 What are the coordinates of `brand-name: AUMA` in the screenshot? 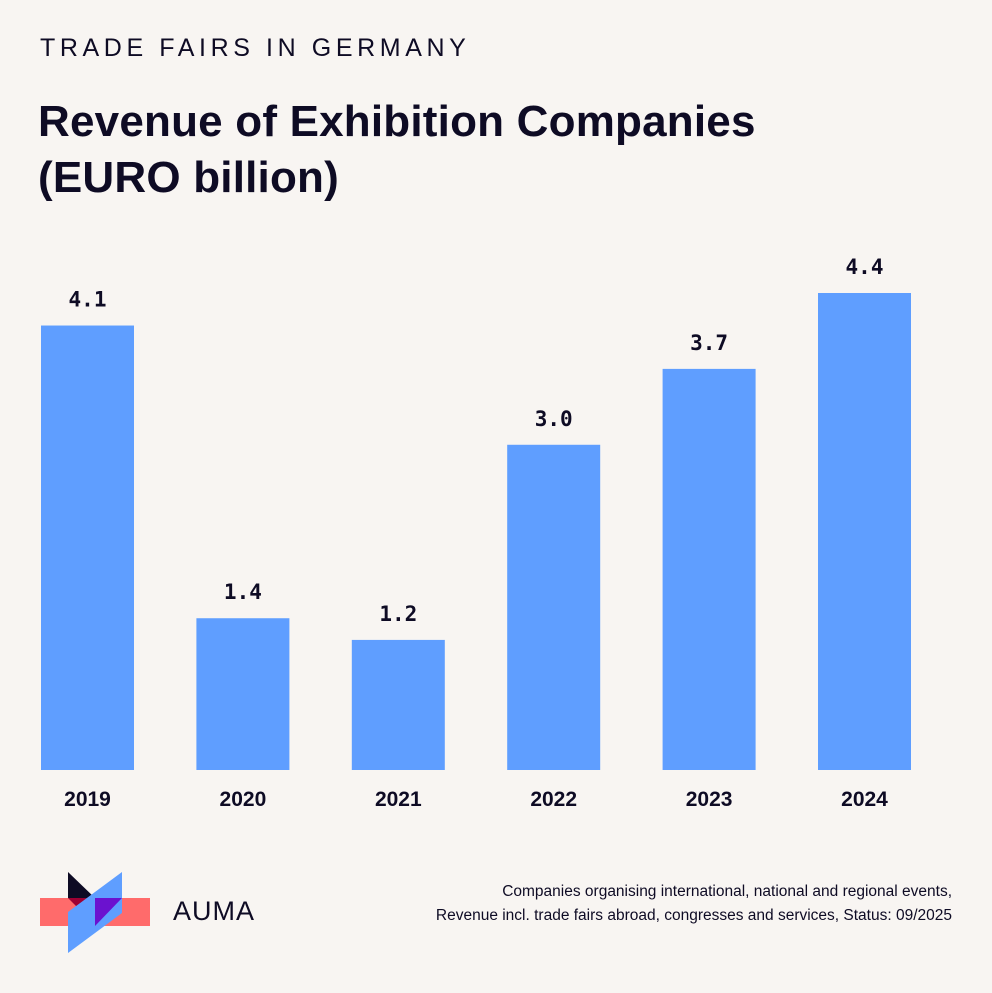 It's located at (214, 911).